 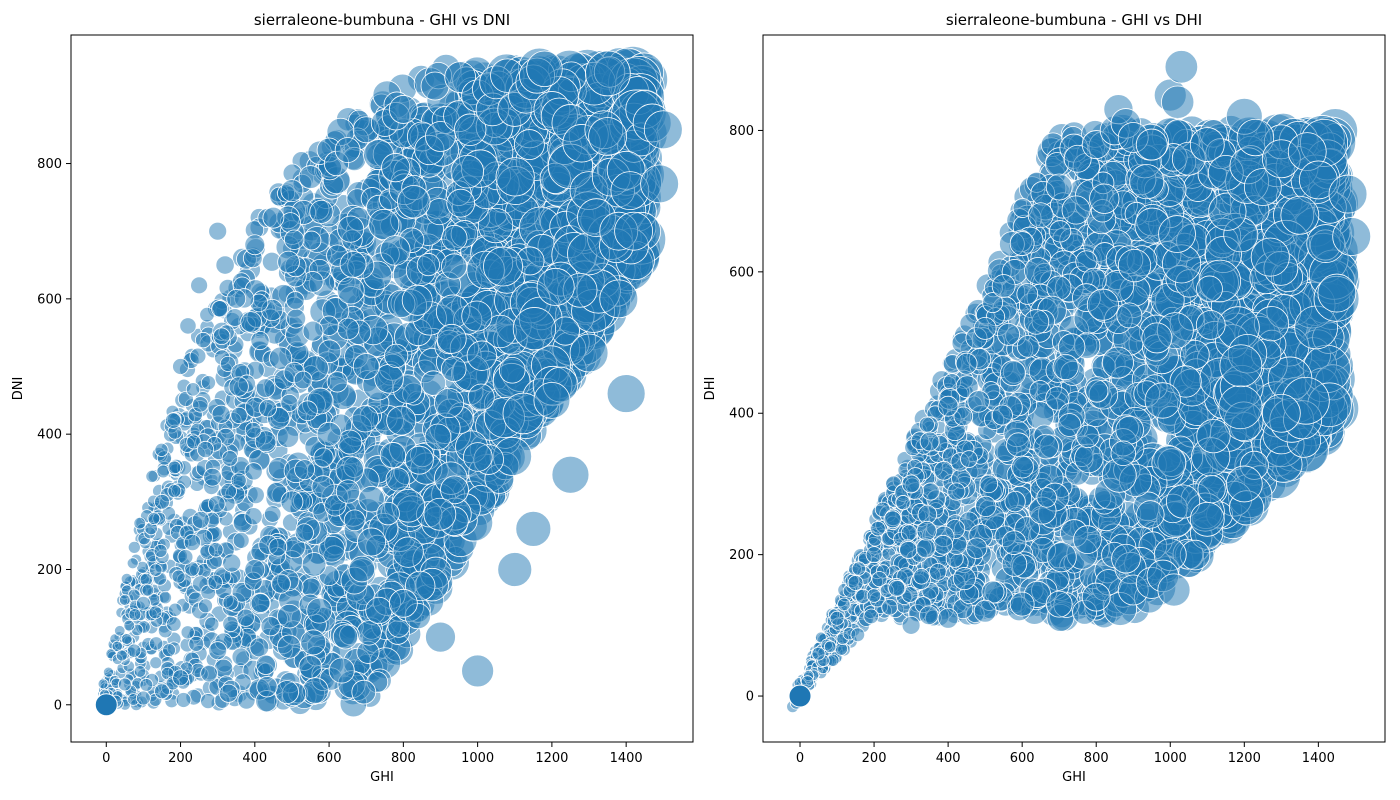 What do you see at coordinates (180, 758) in the screenshot?
I see `x-tick-label: 200` at bounding box center [180, 758].